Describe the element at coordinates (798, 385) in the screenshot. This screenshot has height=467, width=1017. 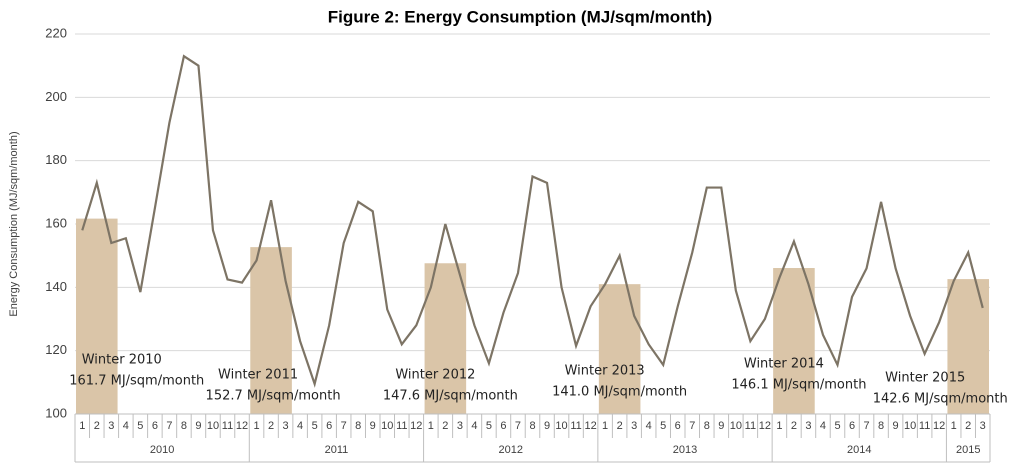
I see `winter-value-label: 146.1 MJ/sqm/month` at that location.